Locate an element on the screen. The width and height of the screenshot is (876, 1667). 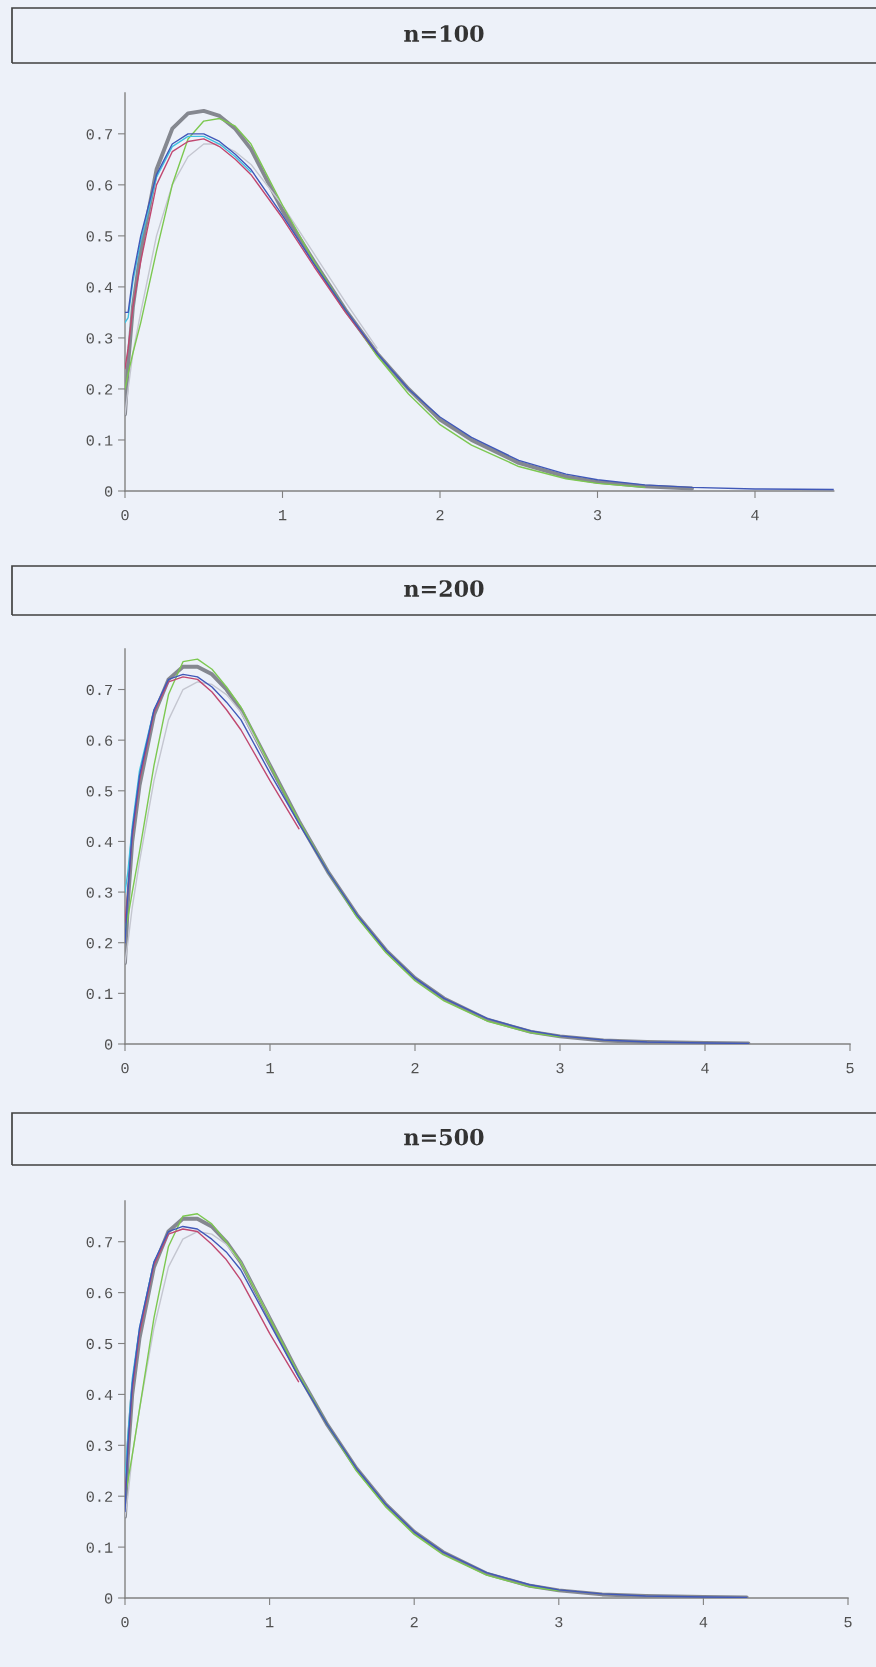
chart-title: n=200 is located at coordinates (444, 588).